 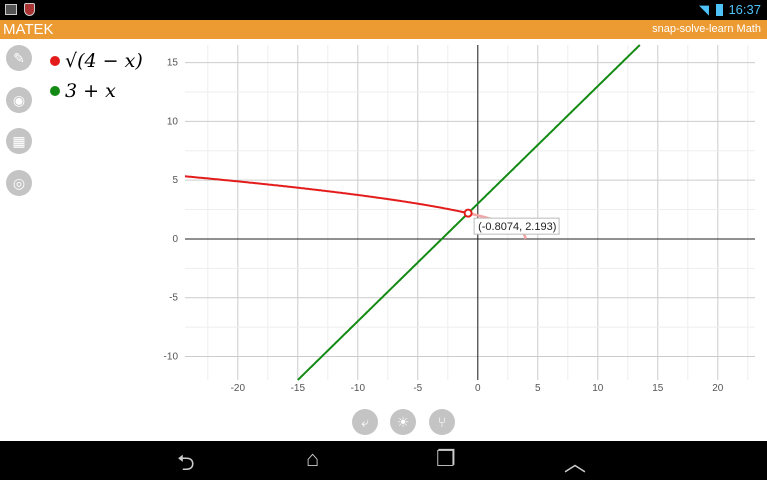 I want to click on function-label: √(4 − x), so click(x=104, y=61).